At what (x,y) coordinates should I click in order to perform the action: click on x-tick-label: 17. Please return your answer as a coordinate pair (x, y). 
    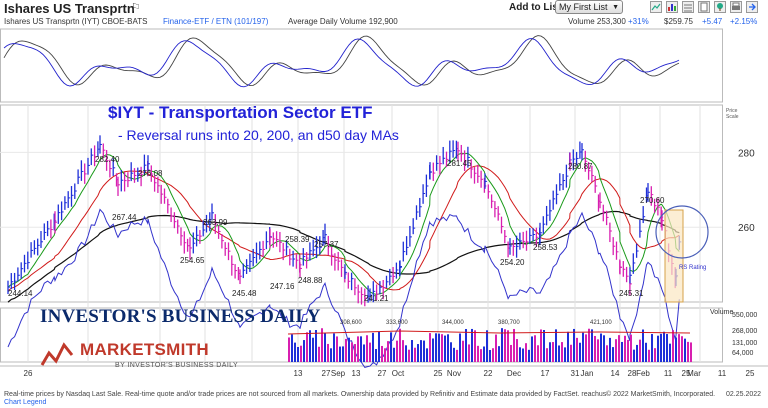
    Looking at the image, I should click on (545, 373).